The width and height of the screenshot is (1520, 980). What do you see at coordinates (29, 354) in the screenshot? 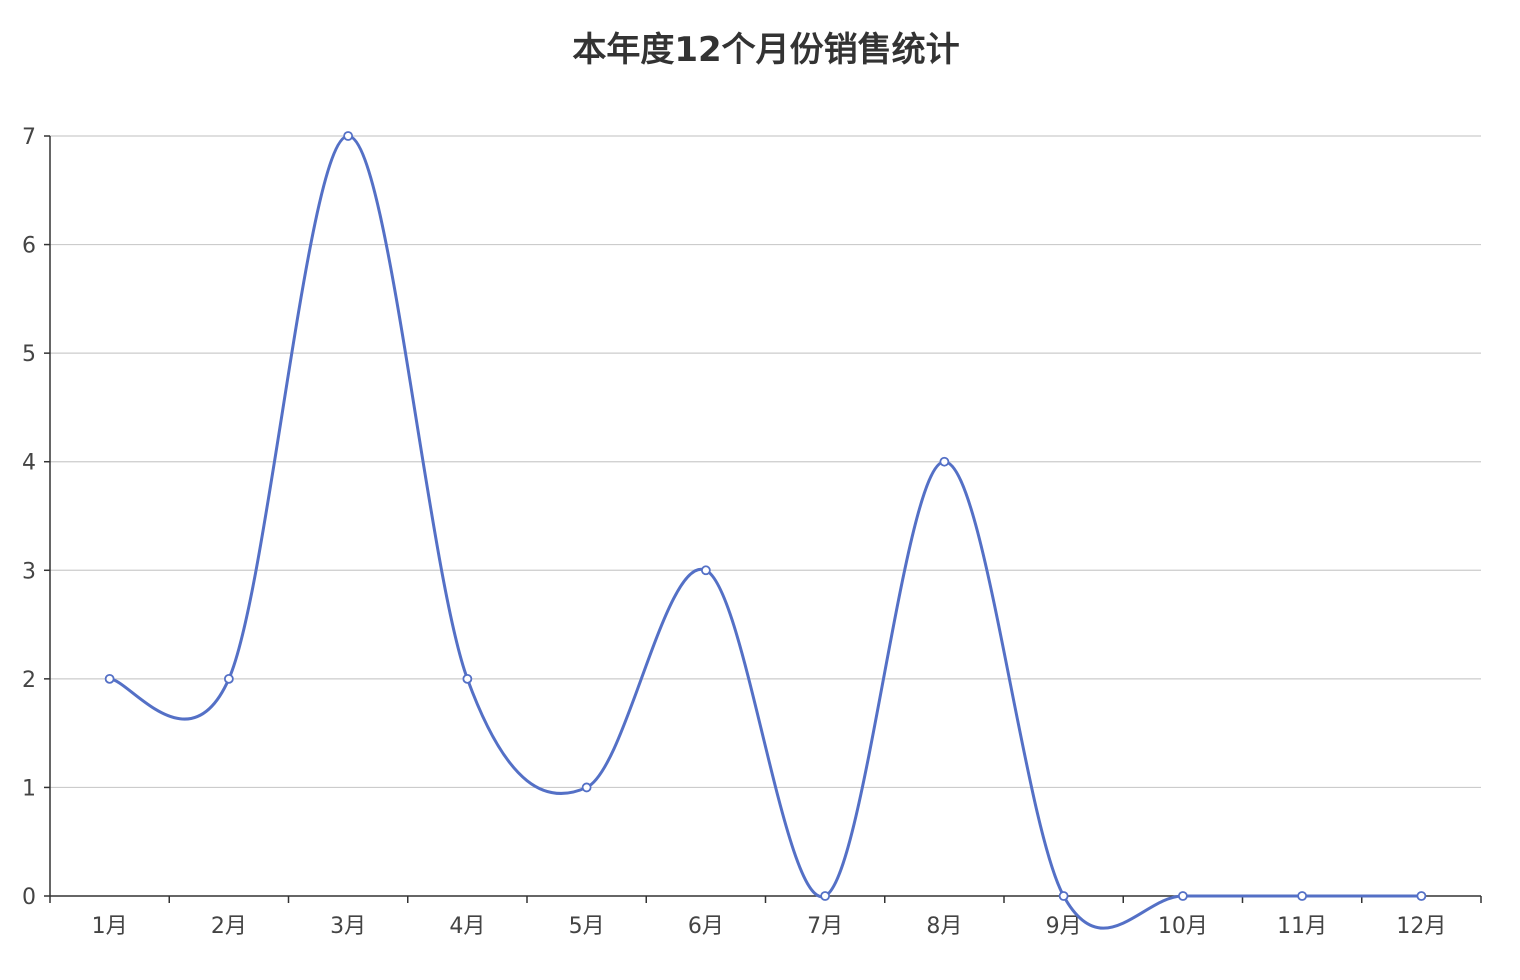
I see `y-tick-label: 5` at bounding box center [29, 354].